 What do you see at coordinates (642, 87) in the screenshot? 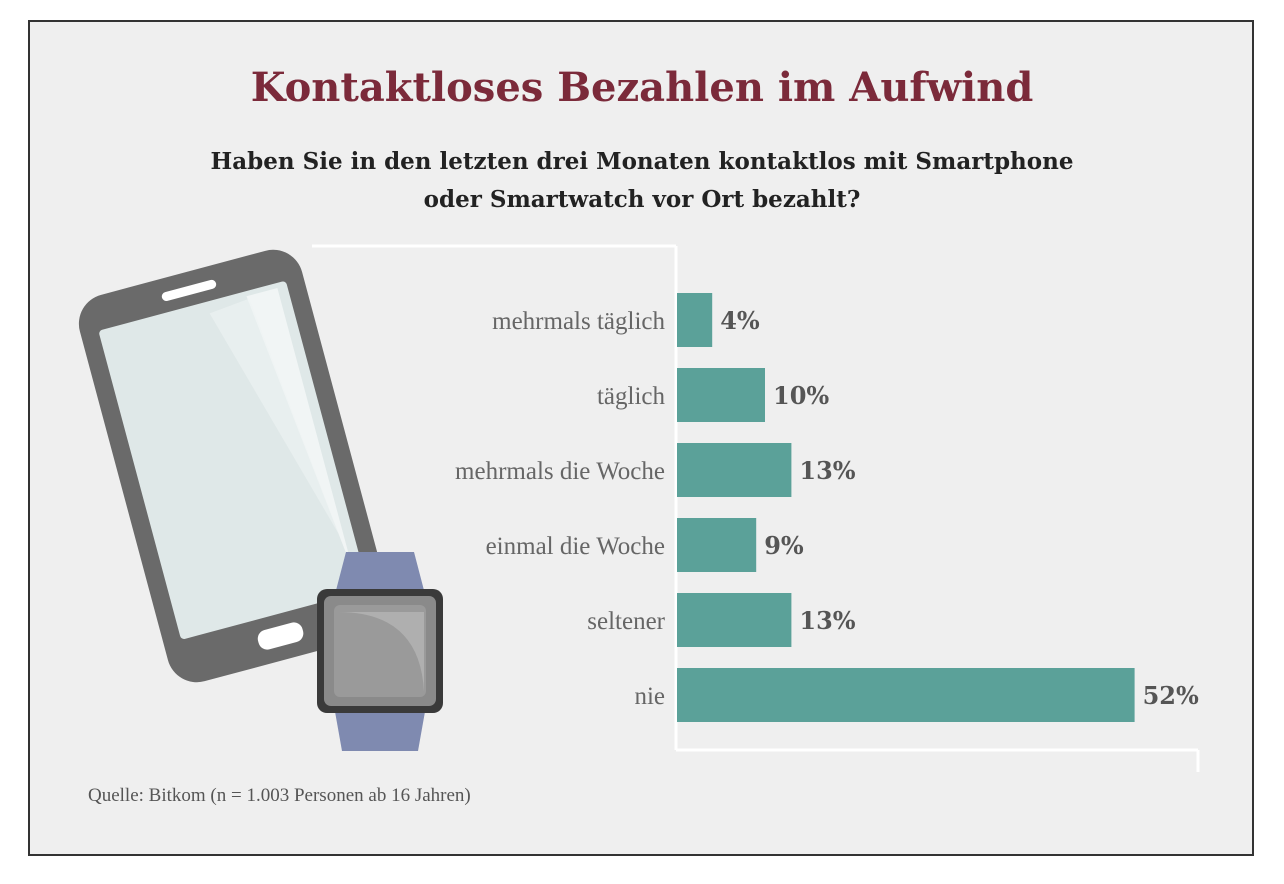
I see `chart-title: Kontaktloses Bezahlen im Aufwind` at bounding box center [642, 87].